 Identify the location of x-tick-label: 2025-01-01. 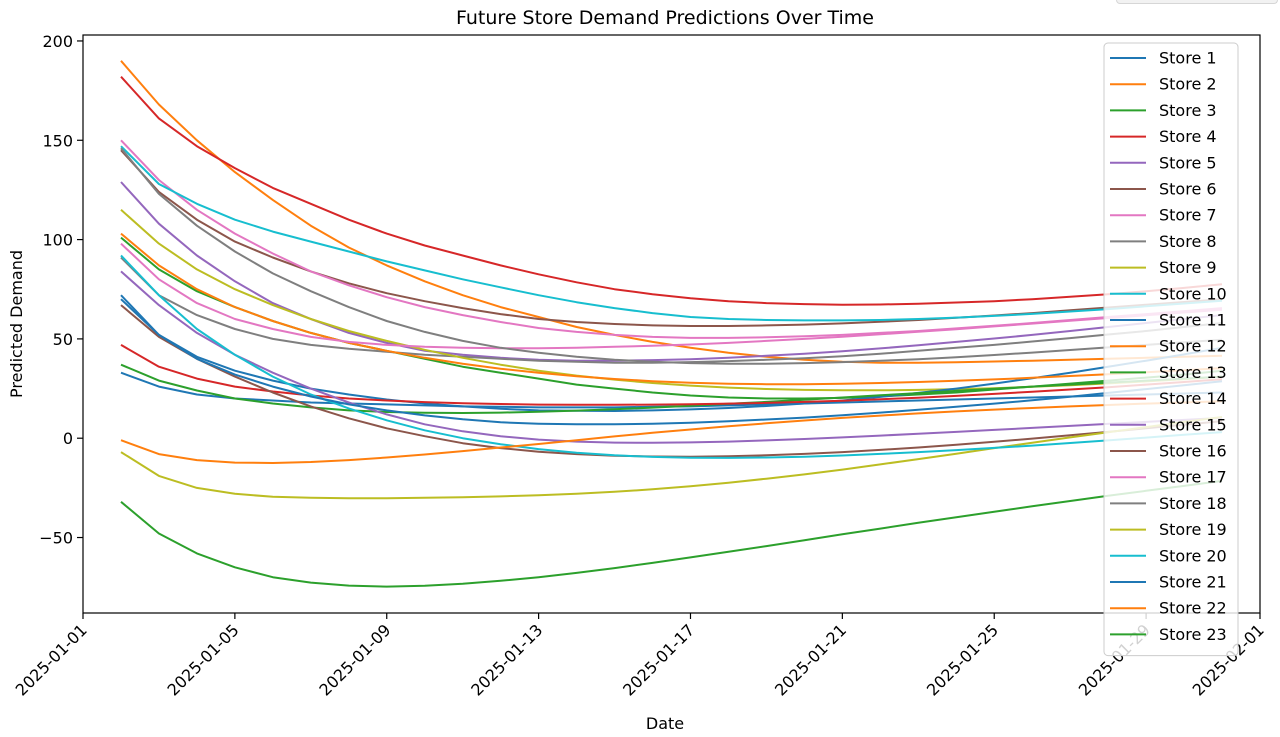
(51, 659).